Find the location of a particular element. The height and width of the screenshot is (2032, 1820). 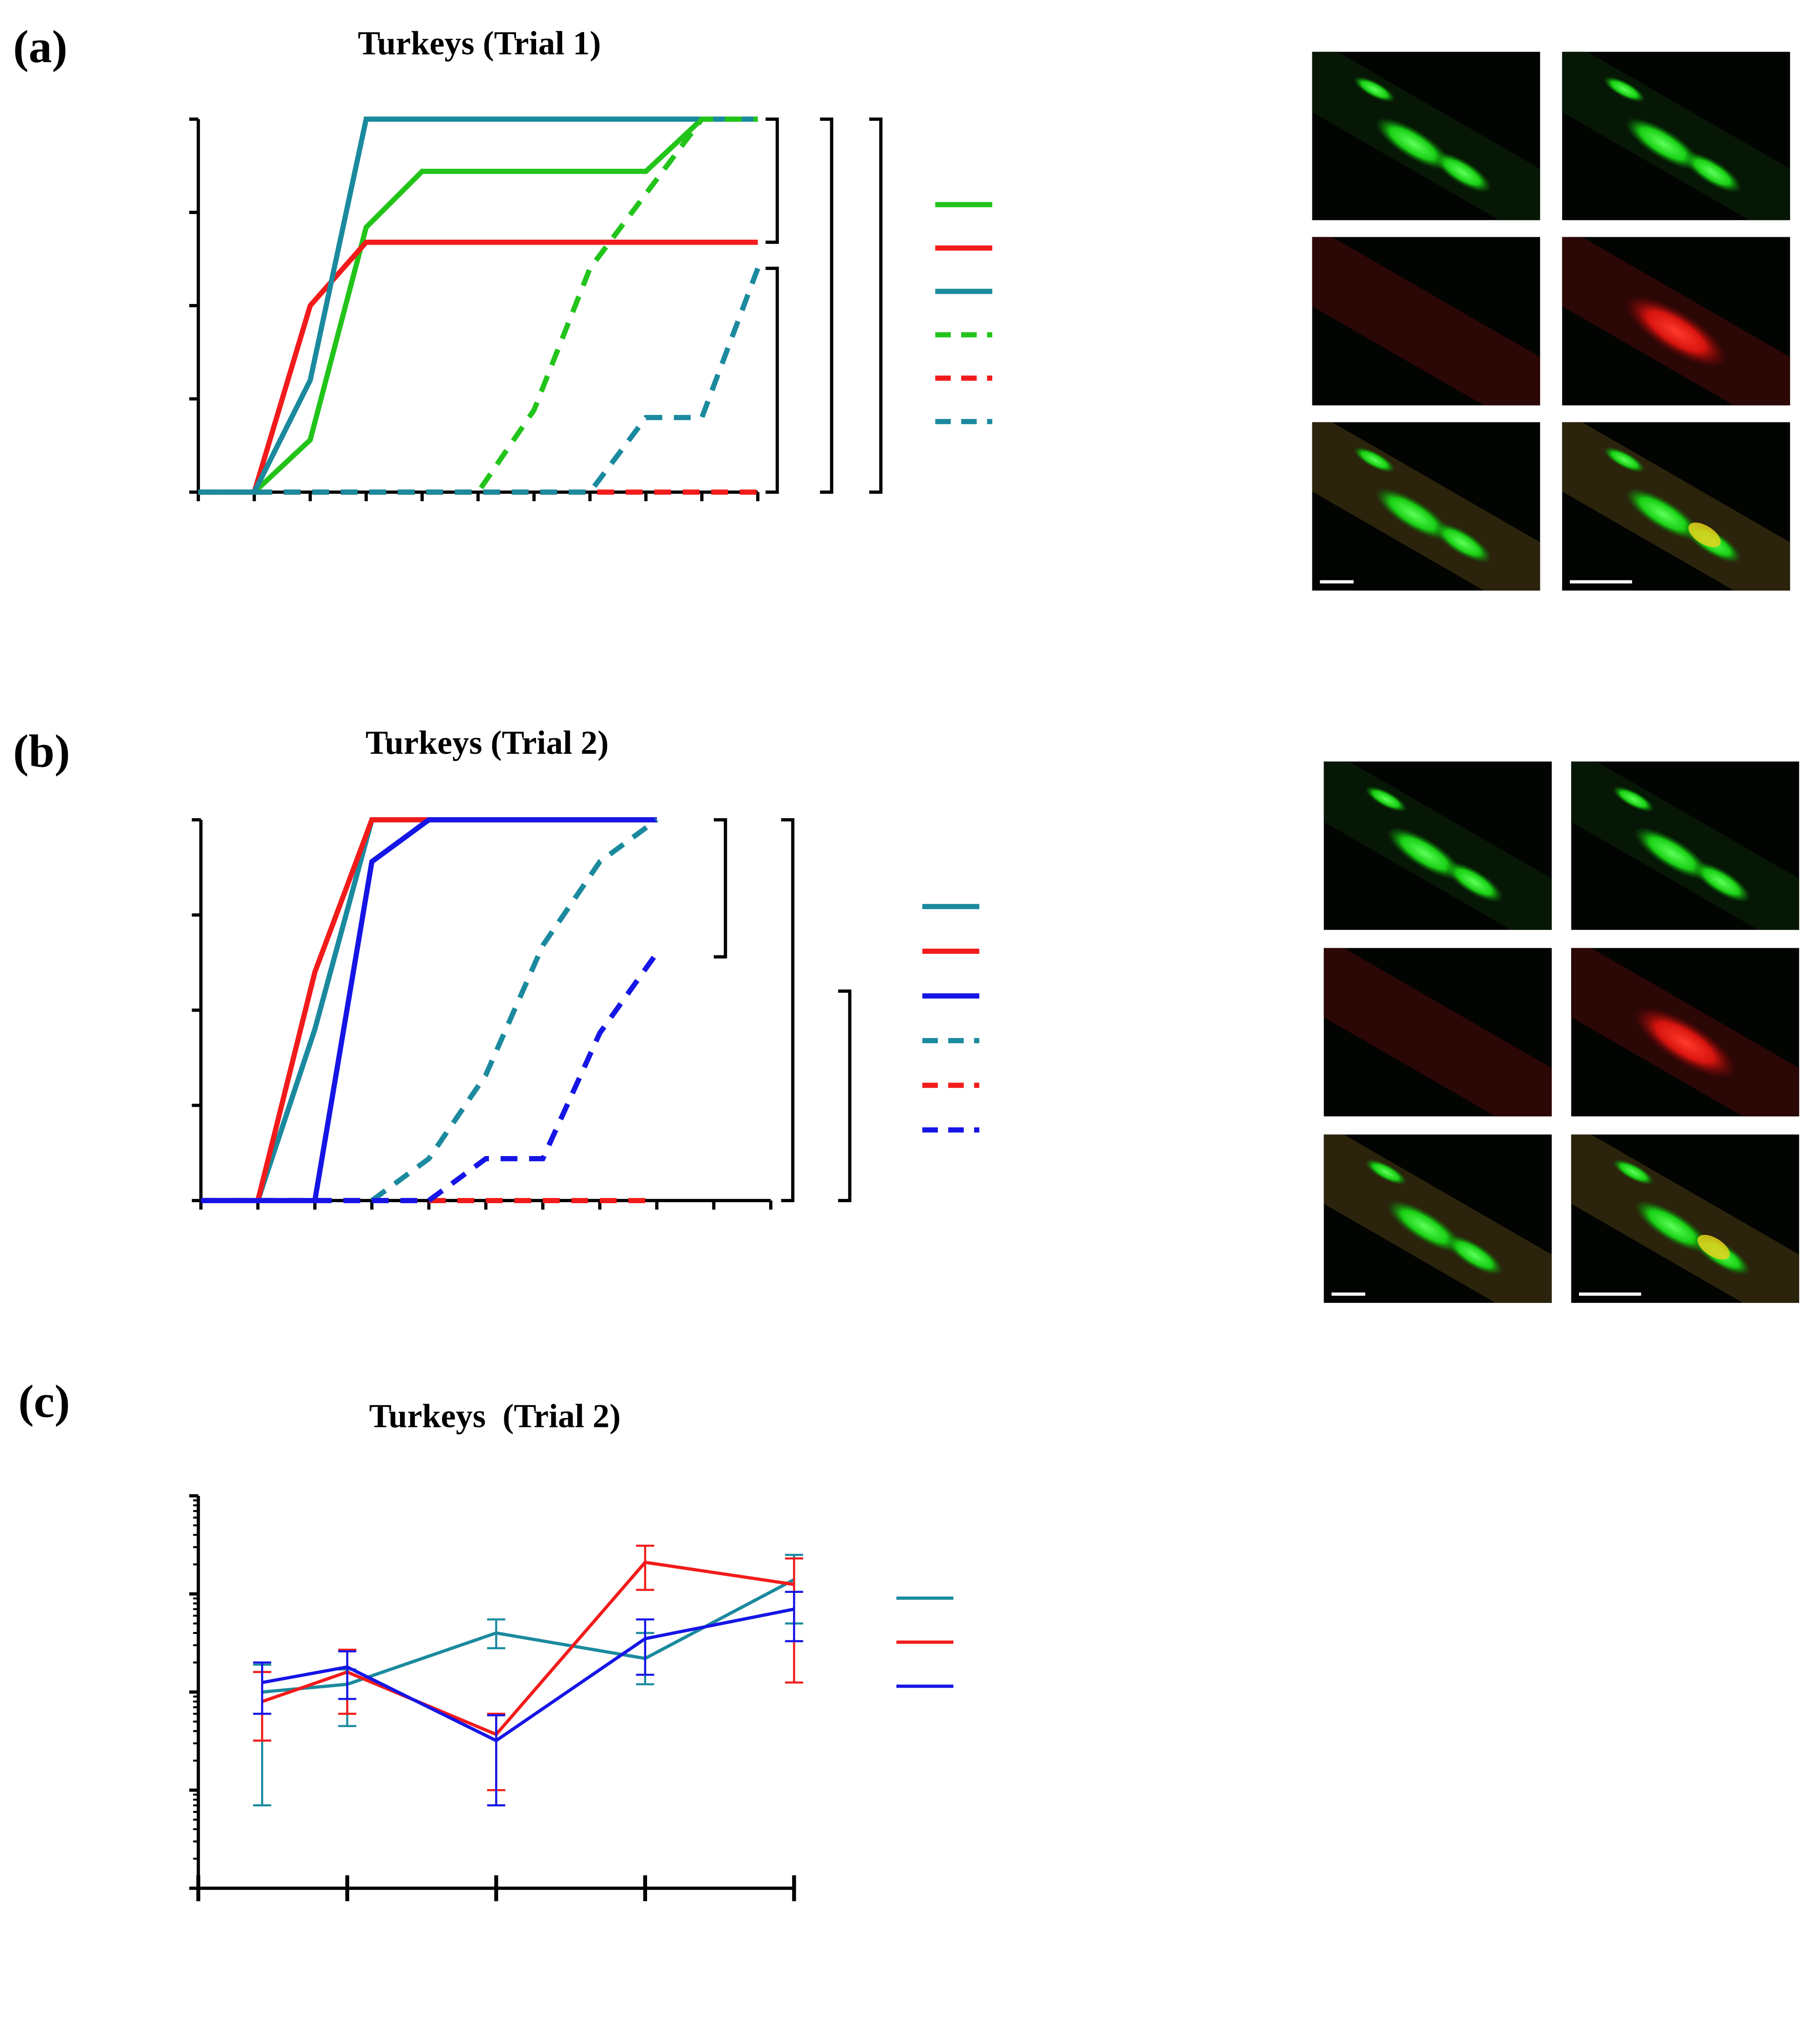

micrograph-grid-a is located at coordinates (1551, 321).